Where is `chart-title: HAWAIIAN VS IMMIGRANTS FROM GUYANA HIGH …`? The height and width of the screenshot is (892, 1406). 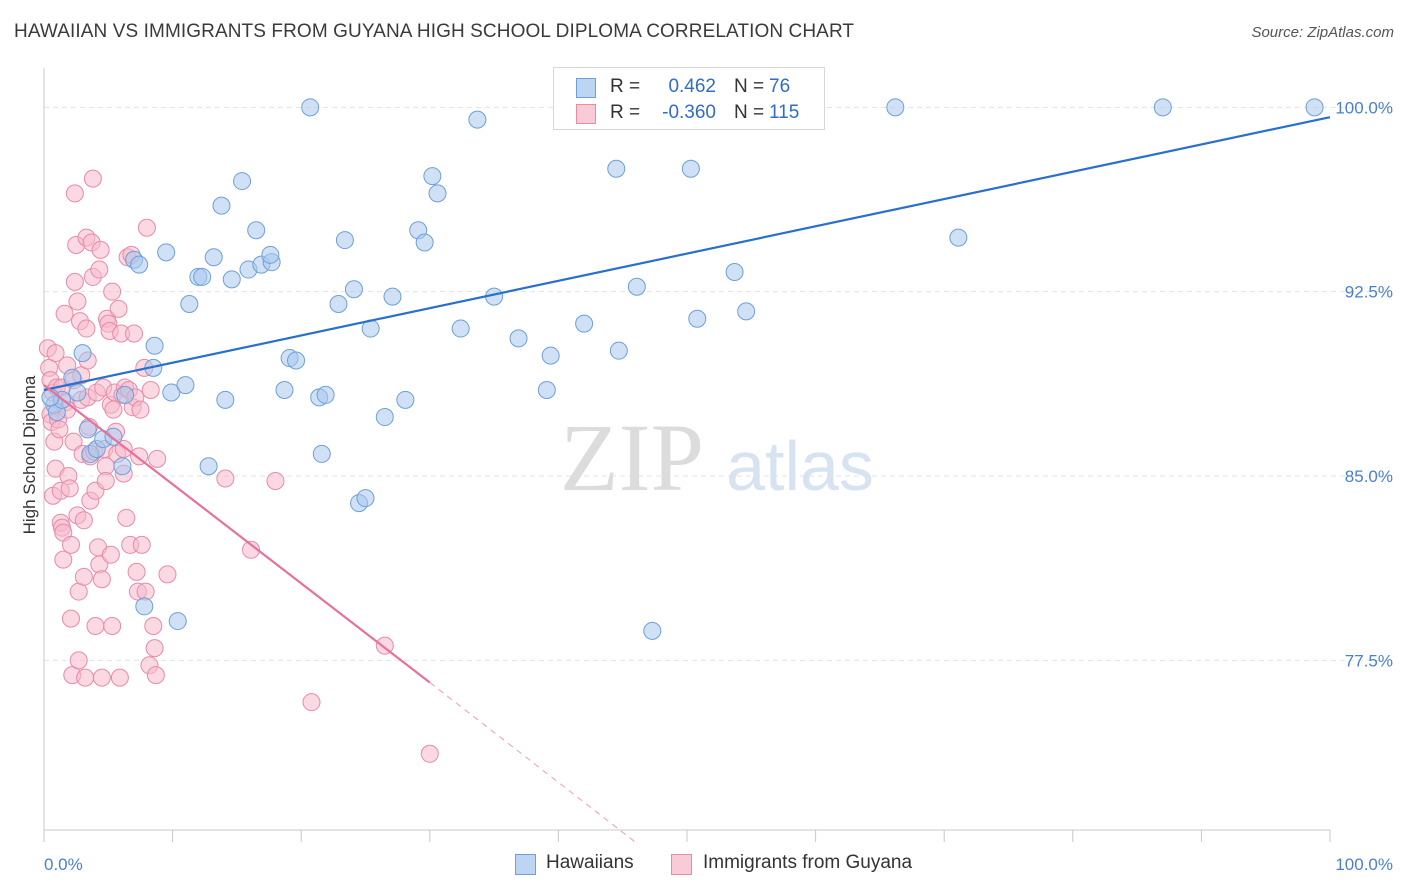
chart-title: HAWAIIAN VS IMMIGRANTS FROM GUYANA HIGH … is located at coordinates (434, 31).